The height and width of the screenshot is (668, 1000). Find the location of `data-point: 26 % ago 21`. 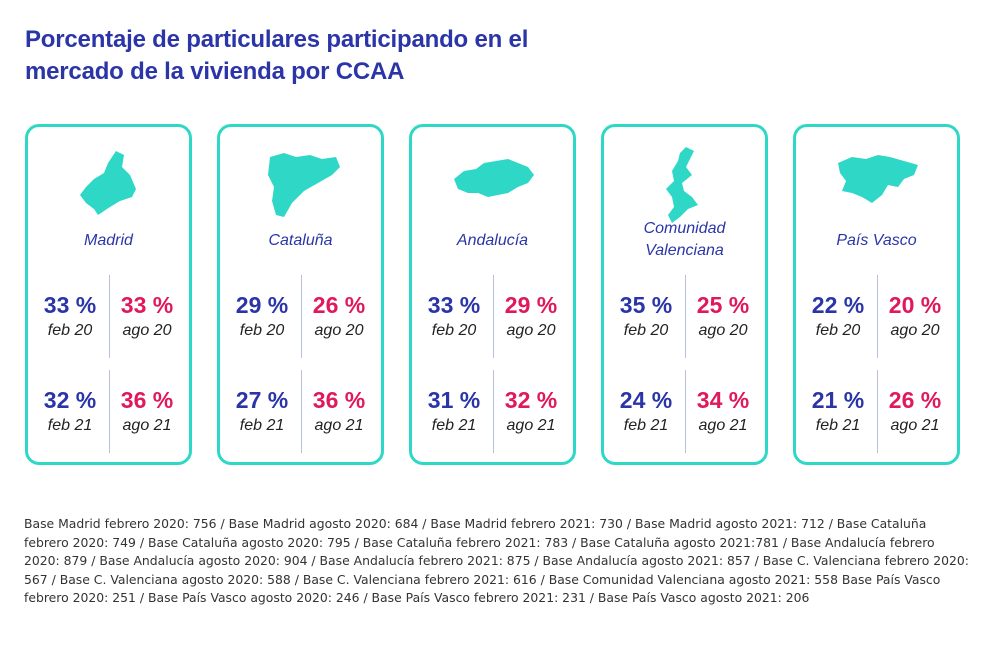

data-point: 26 % ago 21 is located at coordinates (915, 411).